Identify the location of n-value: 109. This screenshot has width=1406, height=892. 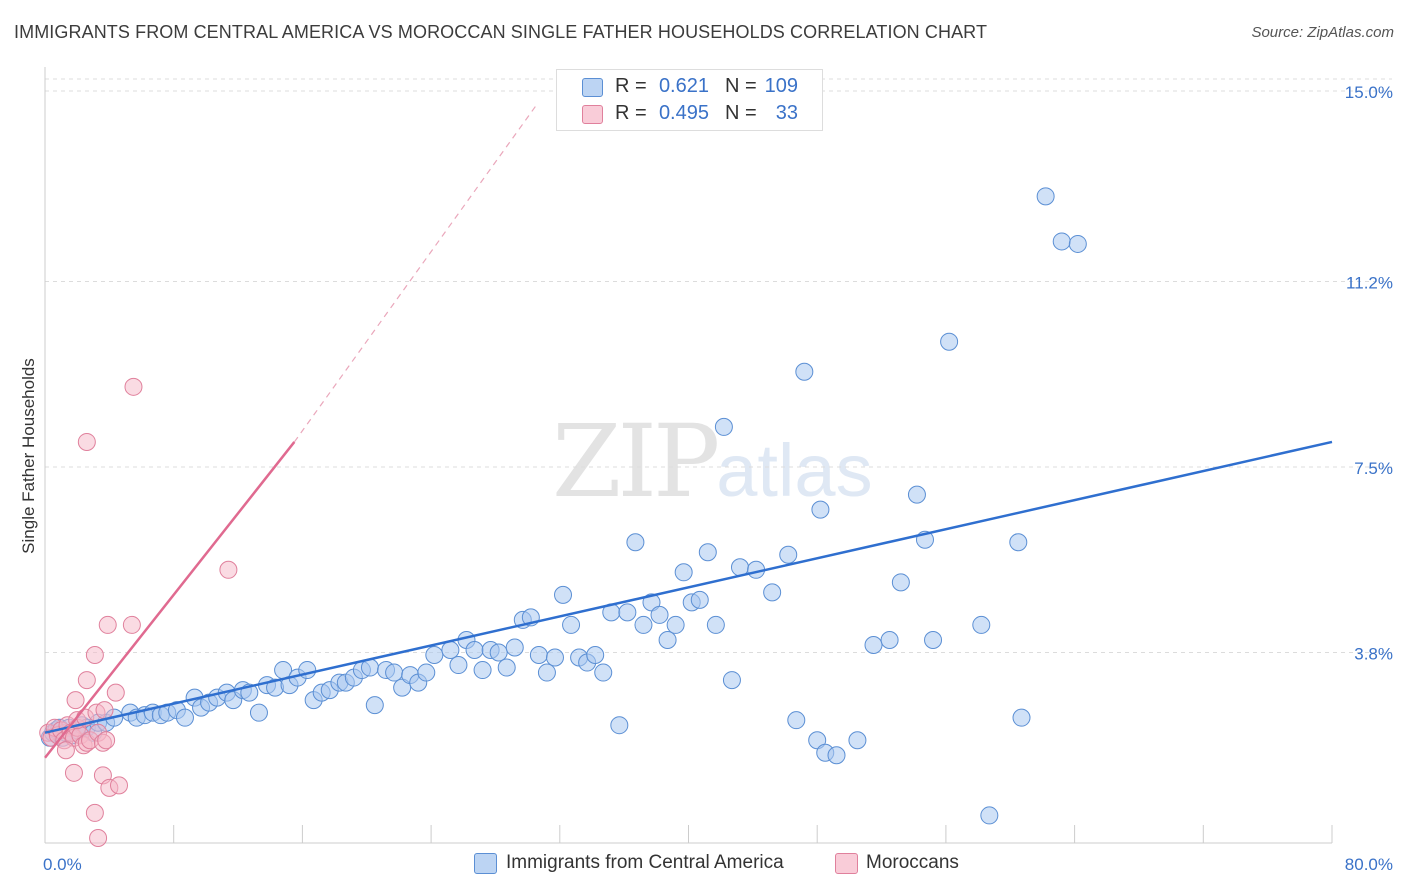
(781, 86).